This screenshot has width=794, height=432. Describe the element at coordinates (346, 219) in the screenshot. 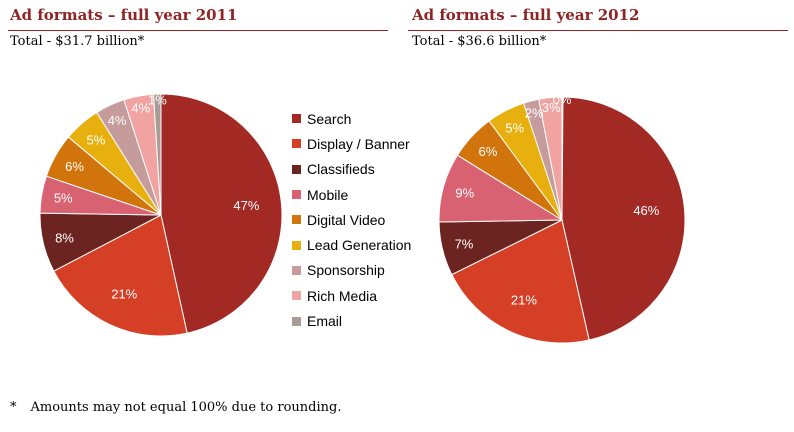

I see `legend-label: Digital Video` at that location.